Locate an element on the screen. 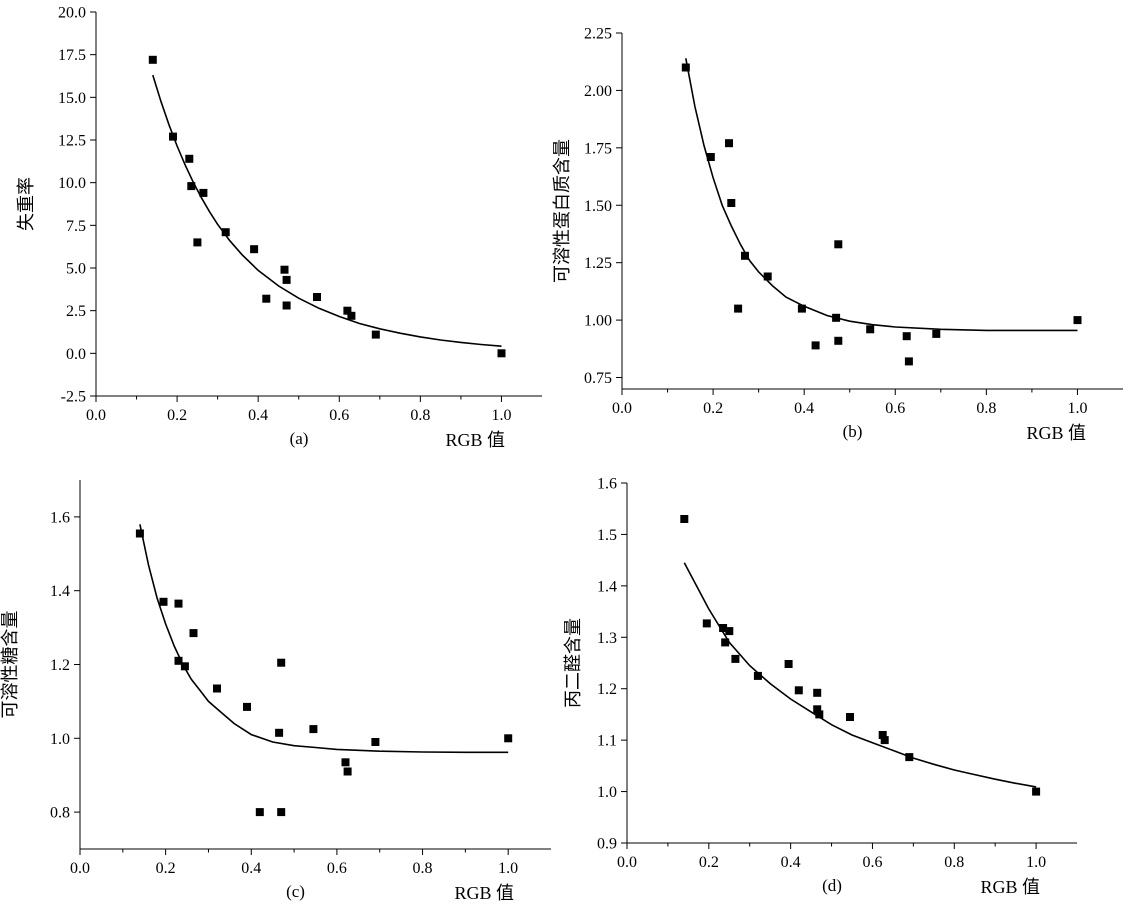 Image resolution: width=1134 pixels, height=907 pixels. y-tick-label: 2.25 is located at coordinates (598, 34).